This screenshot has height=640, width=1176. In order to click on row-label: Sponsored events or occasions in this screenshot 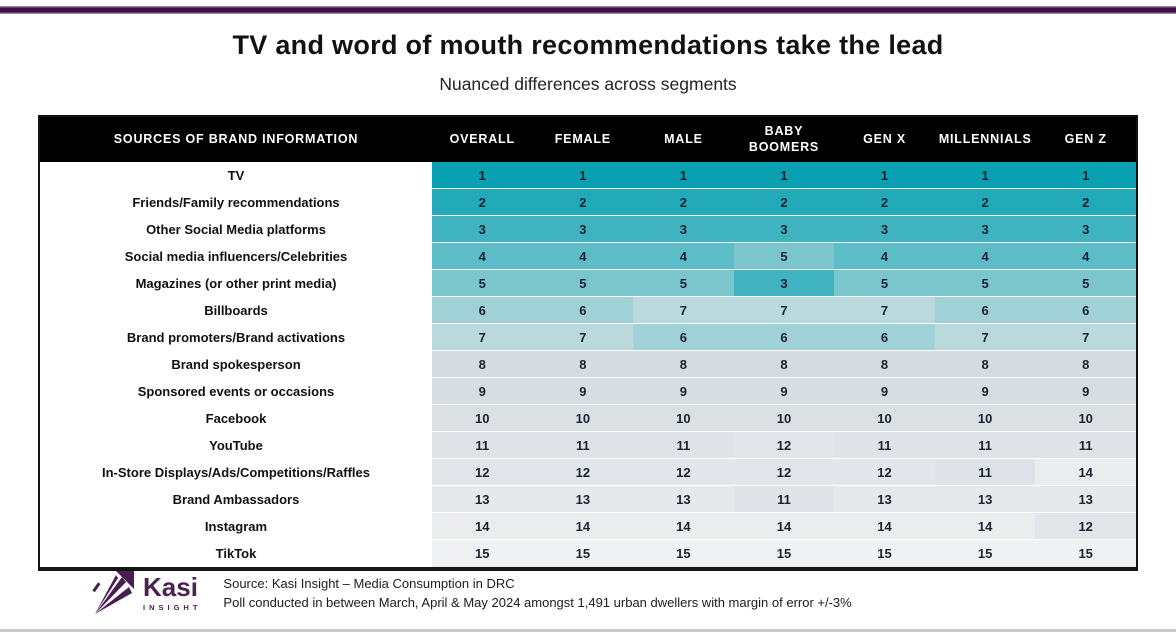, I will do `click(236, 391)`.